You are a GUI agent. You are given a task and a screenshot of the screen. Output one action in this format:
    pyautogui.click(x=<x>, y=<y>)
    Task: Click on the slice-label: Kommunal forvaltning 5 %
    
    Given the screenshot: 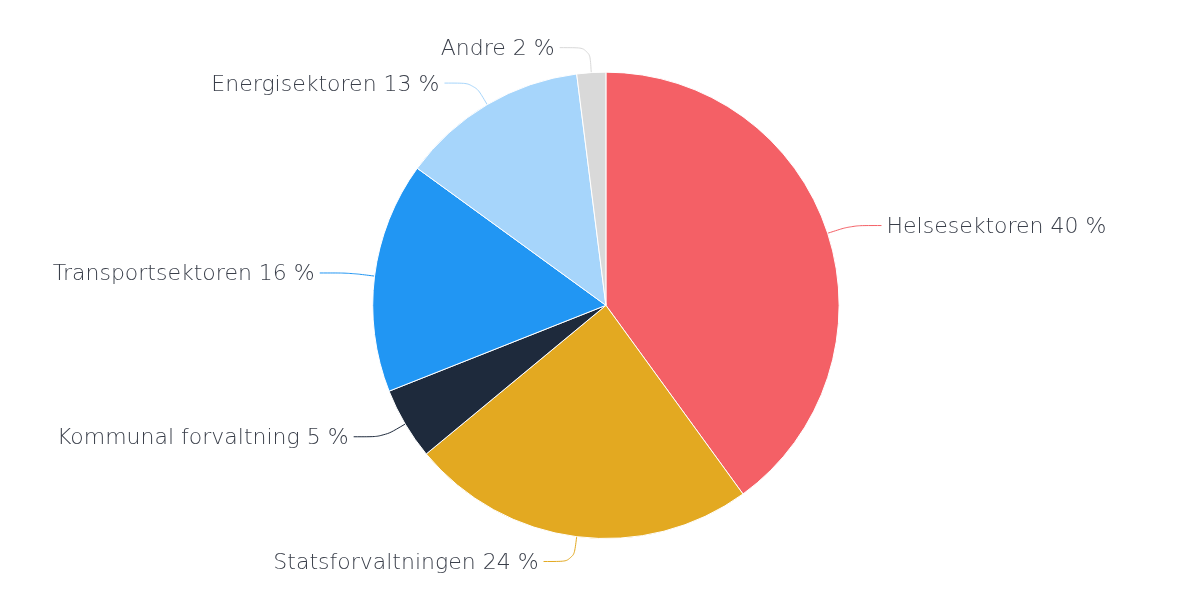 What is the action you would take?
    pyautogui.click(x=202, y=437)
    